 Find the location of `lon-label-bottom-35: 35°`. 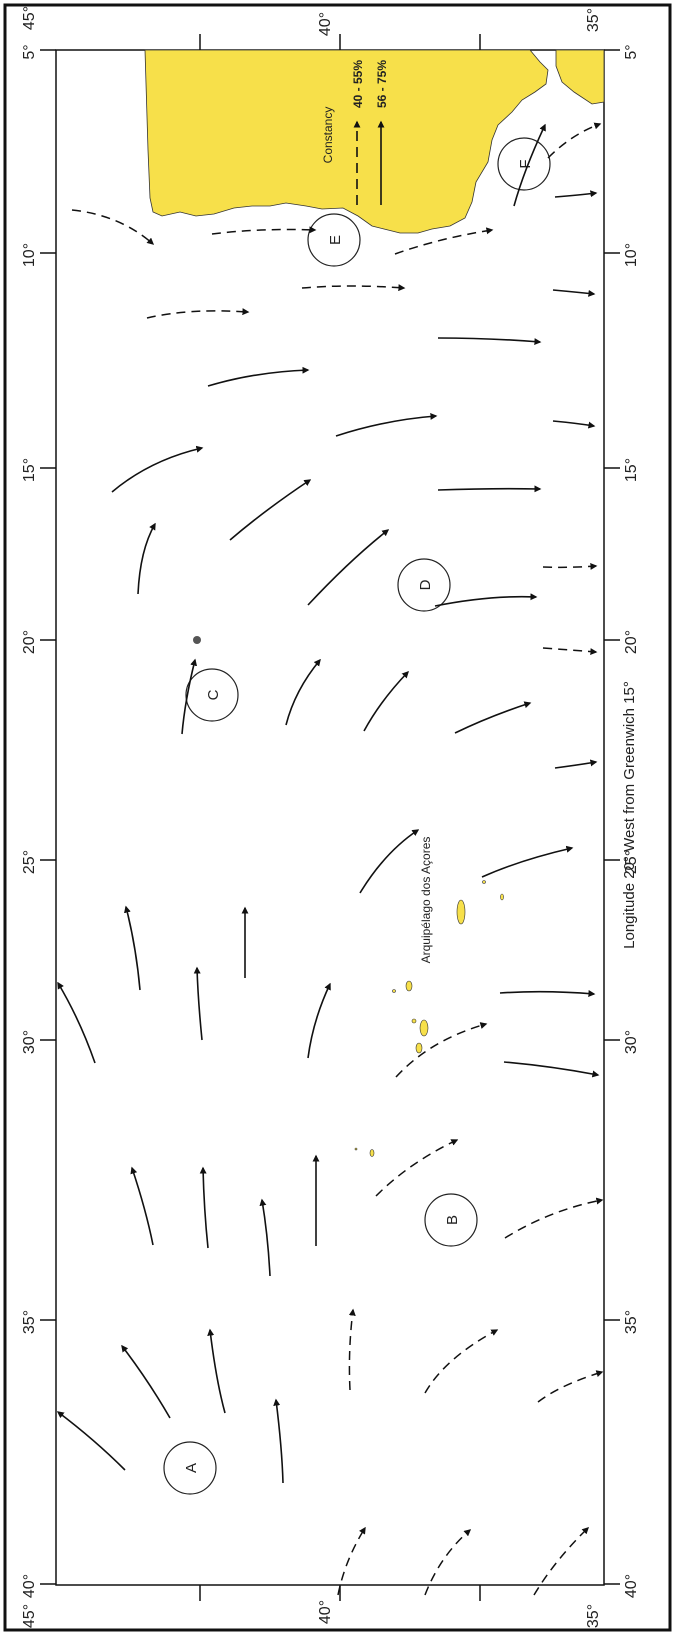

lon-label-bottom-35: 35° is located at coordinates (631, 1322).